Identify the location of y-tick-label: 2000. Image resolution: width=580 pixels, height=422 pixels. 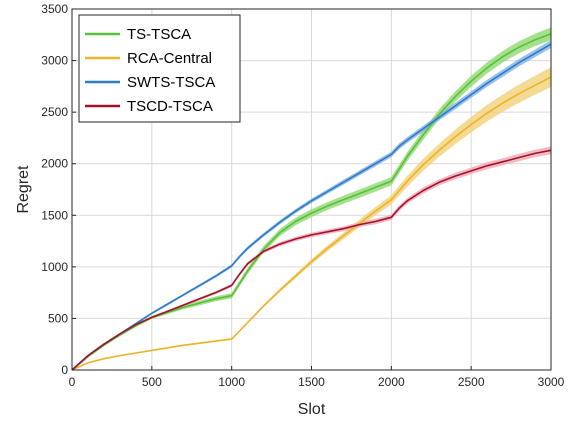
(54, 164).